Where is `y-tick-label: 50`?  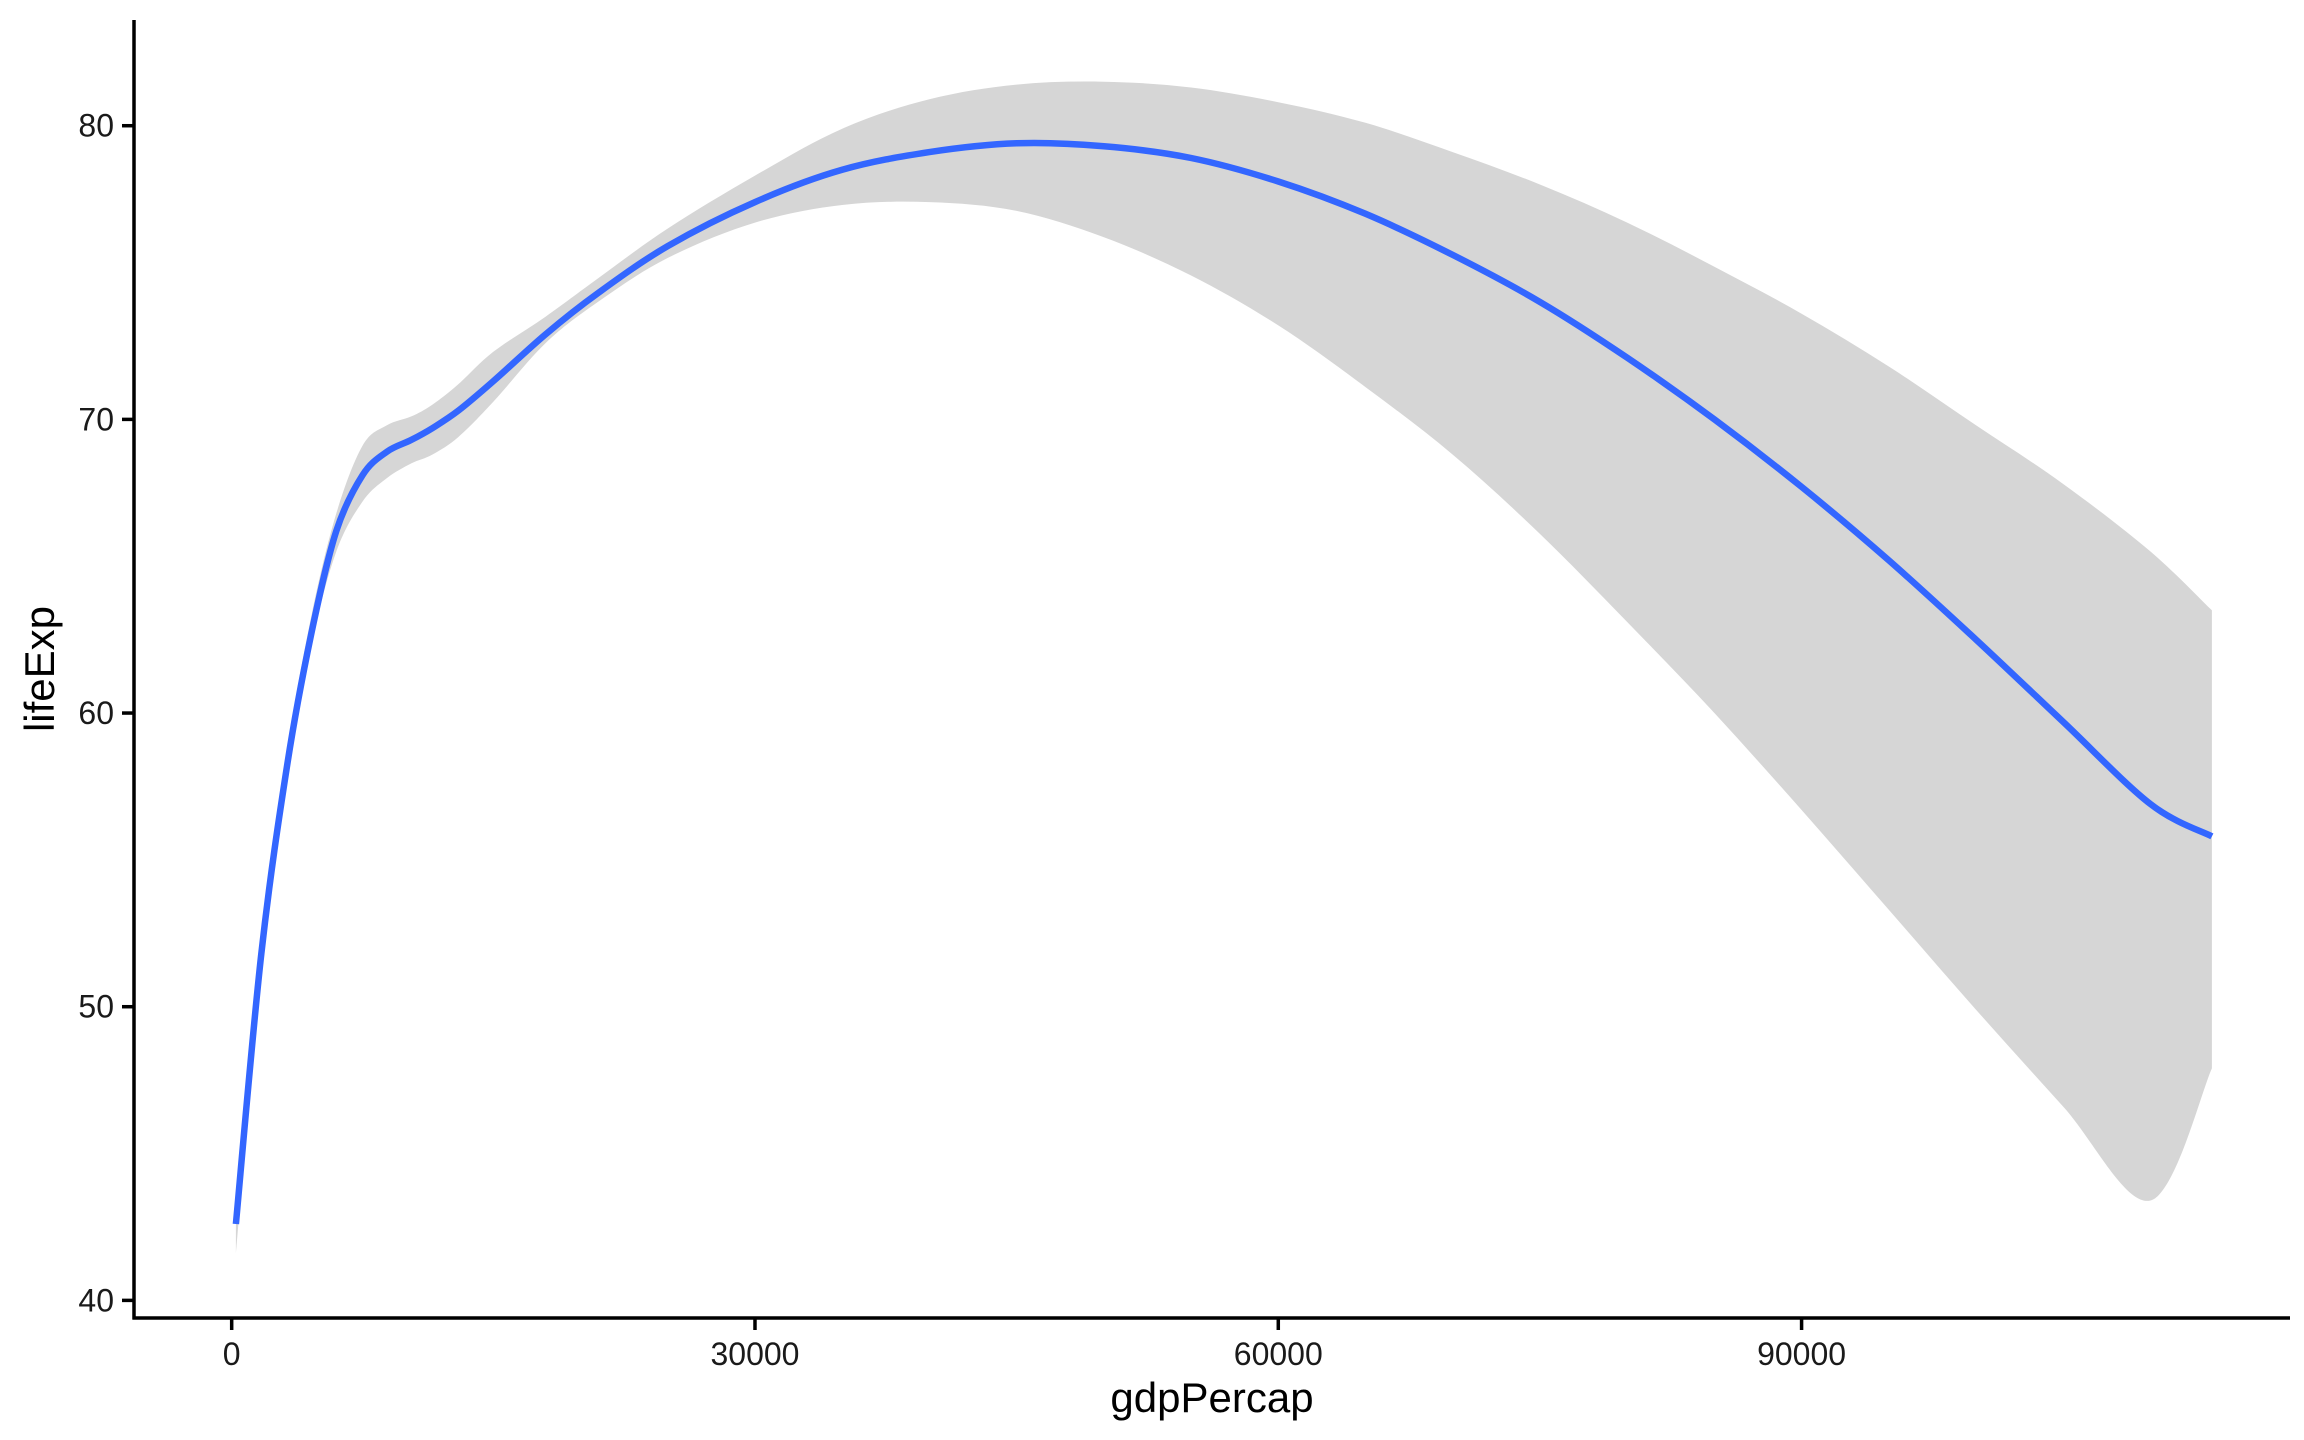 y-tick-label: 50 is located at coordinates (96, 1007).